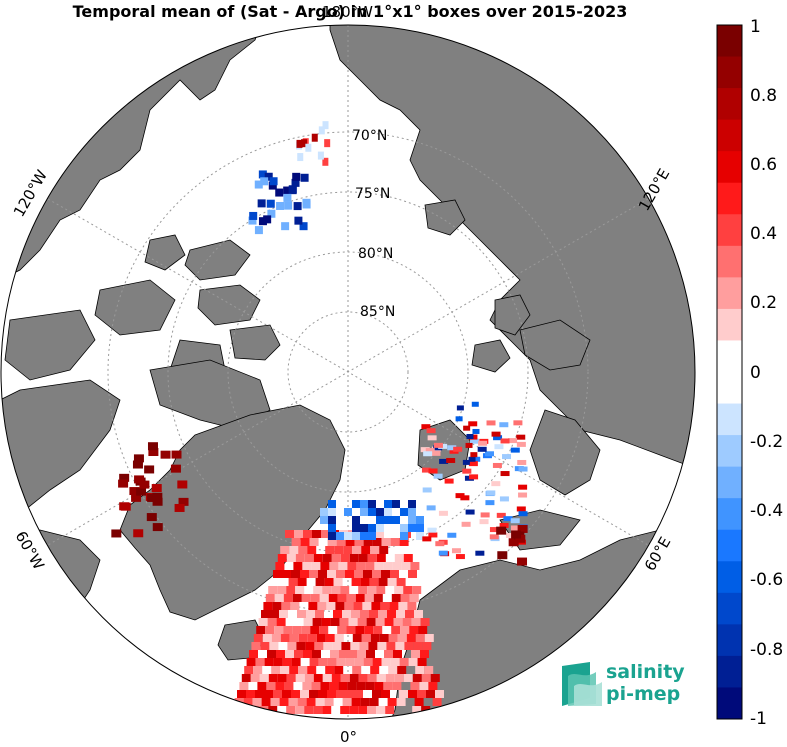 The height and width of the screenshot is (747, 787). I want to click on colorbar-tick--0.6: -0.6, so click(767, 580).